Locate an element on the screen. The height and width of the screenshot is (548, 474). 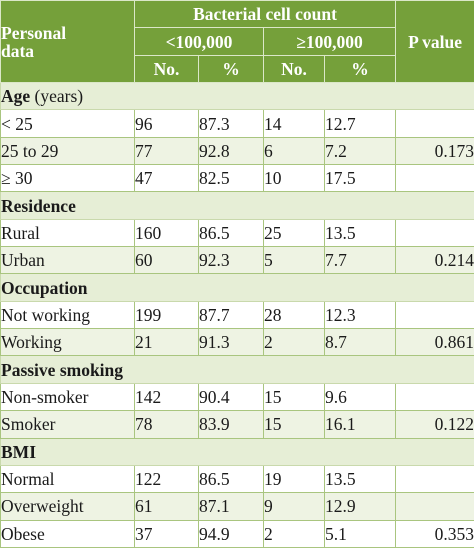
section-title-passive-smoking: Passive smoking is located at coordinates (237, 369).